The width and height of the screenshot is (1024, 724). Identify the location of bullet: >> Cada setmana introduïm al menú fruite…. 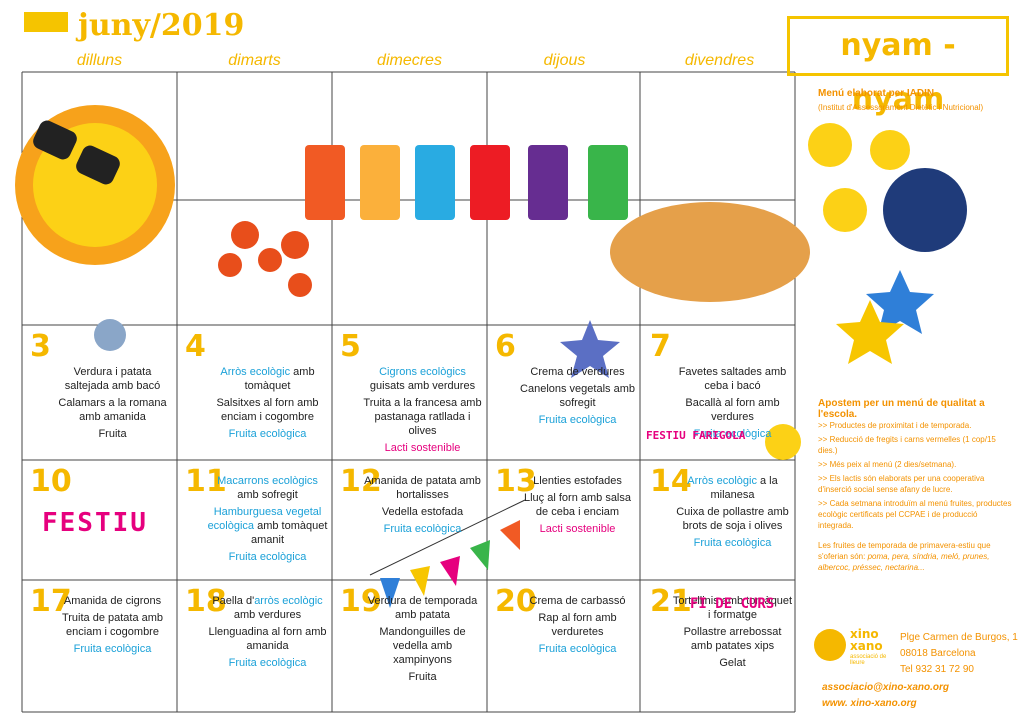
(915, 514).